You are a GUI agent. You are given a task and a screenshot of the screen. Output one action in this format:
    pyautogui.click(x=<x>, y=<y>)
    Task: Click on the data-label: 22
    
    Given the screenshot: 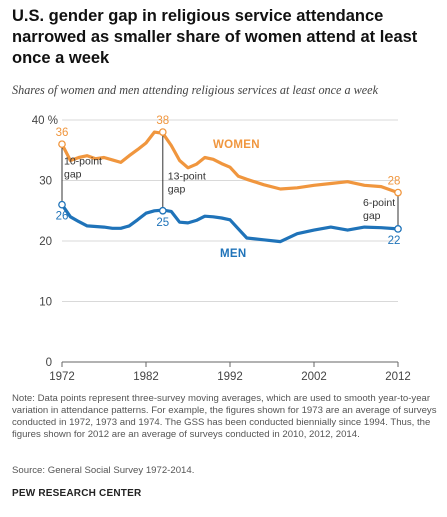 What is the action you would take?
    pyautogui.click(x=394, y=241)
    